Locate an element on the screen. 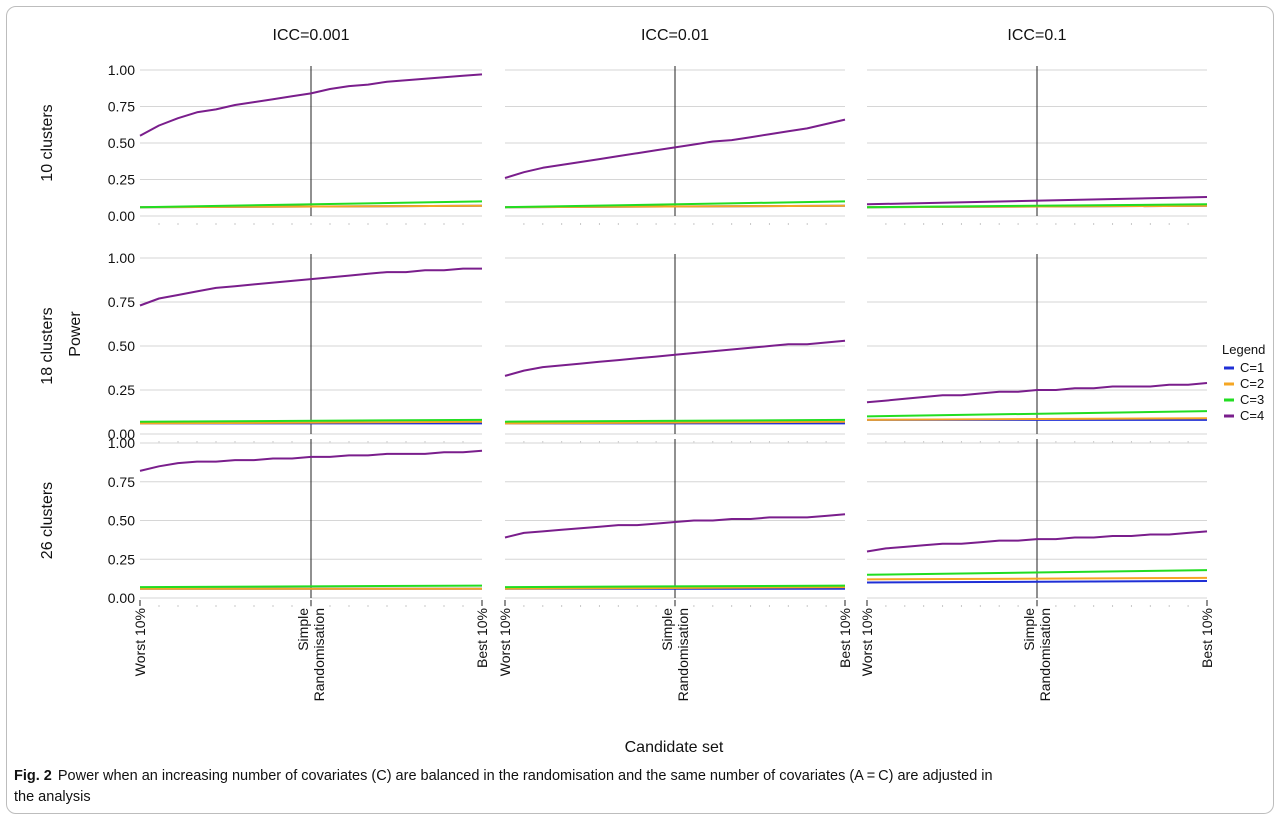 The image size is (1282, 822). x-axis-title: Candidate set is located at coordinates (674, 747).